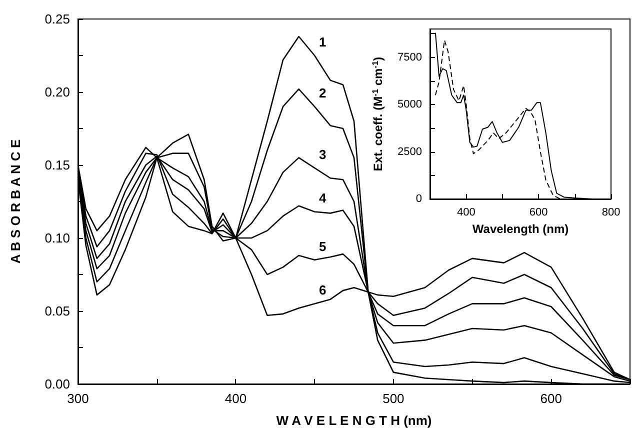 The image size is (633, 437). Describe the element at coordinates (410, 57) in the screenshot. I see `y-tick-label: 7500` at that location.